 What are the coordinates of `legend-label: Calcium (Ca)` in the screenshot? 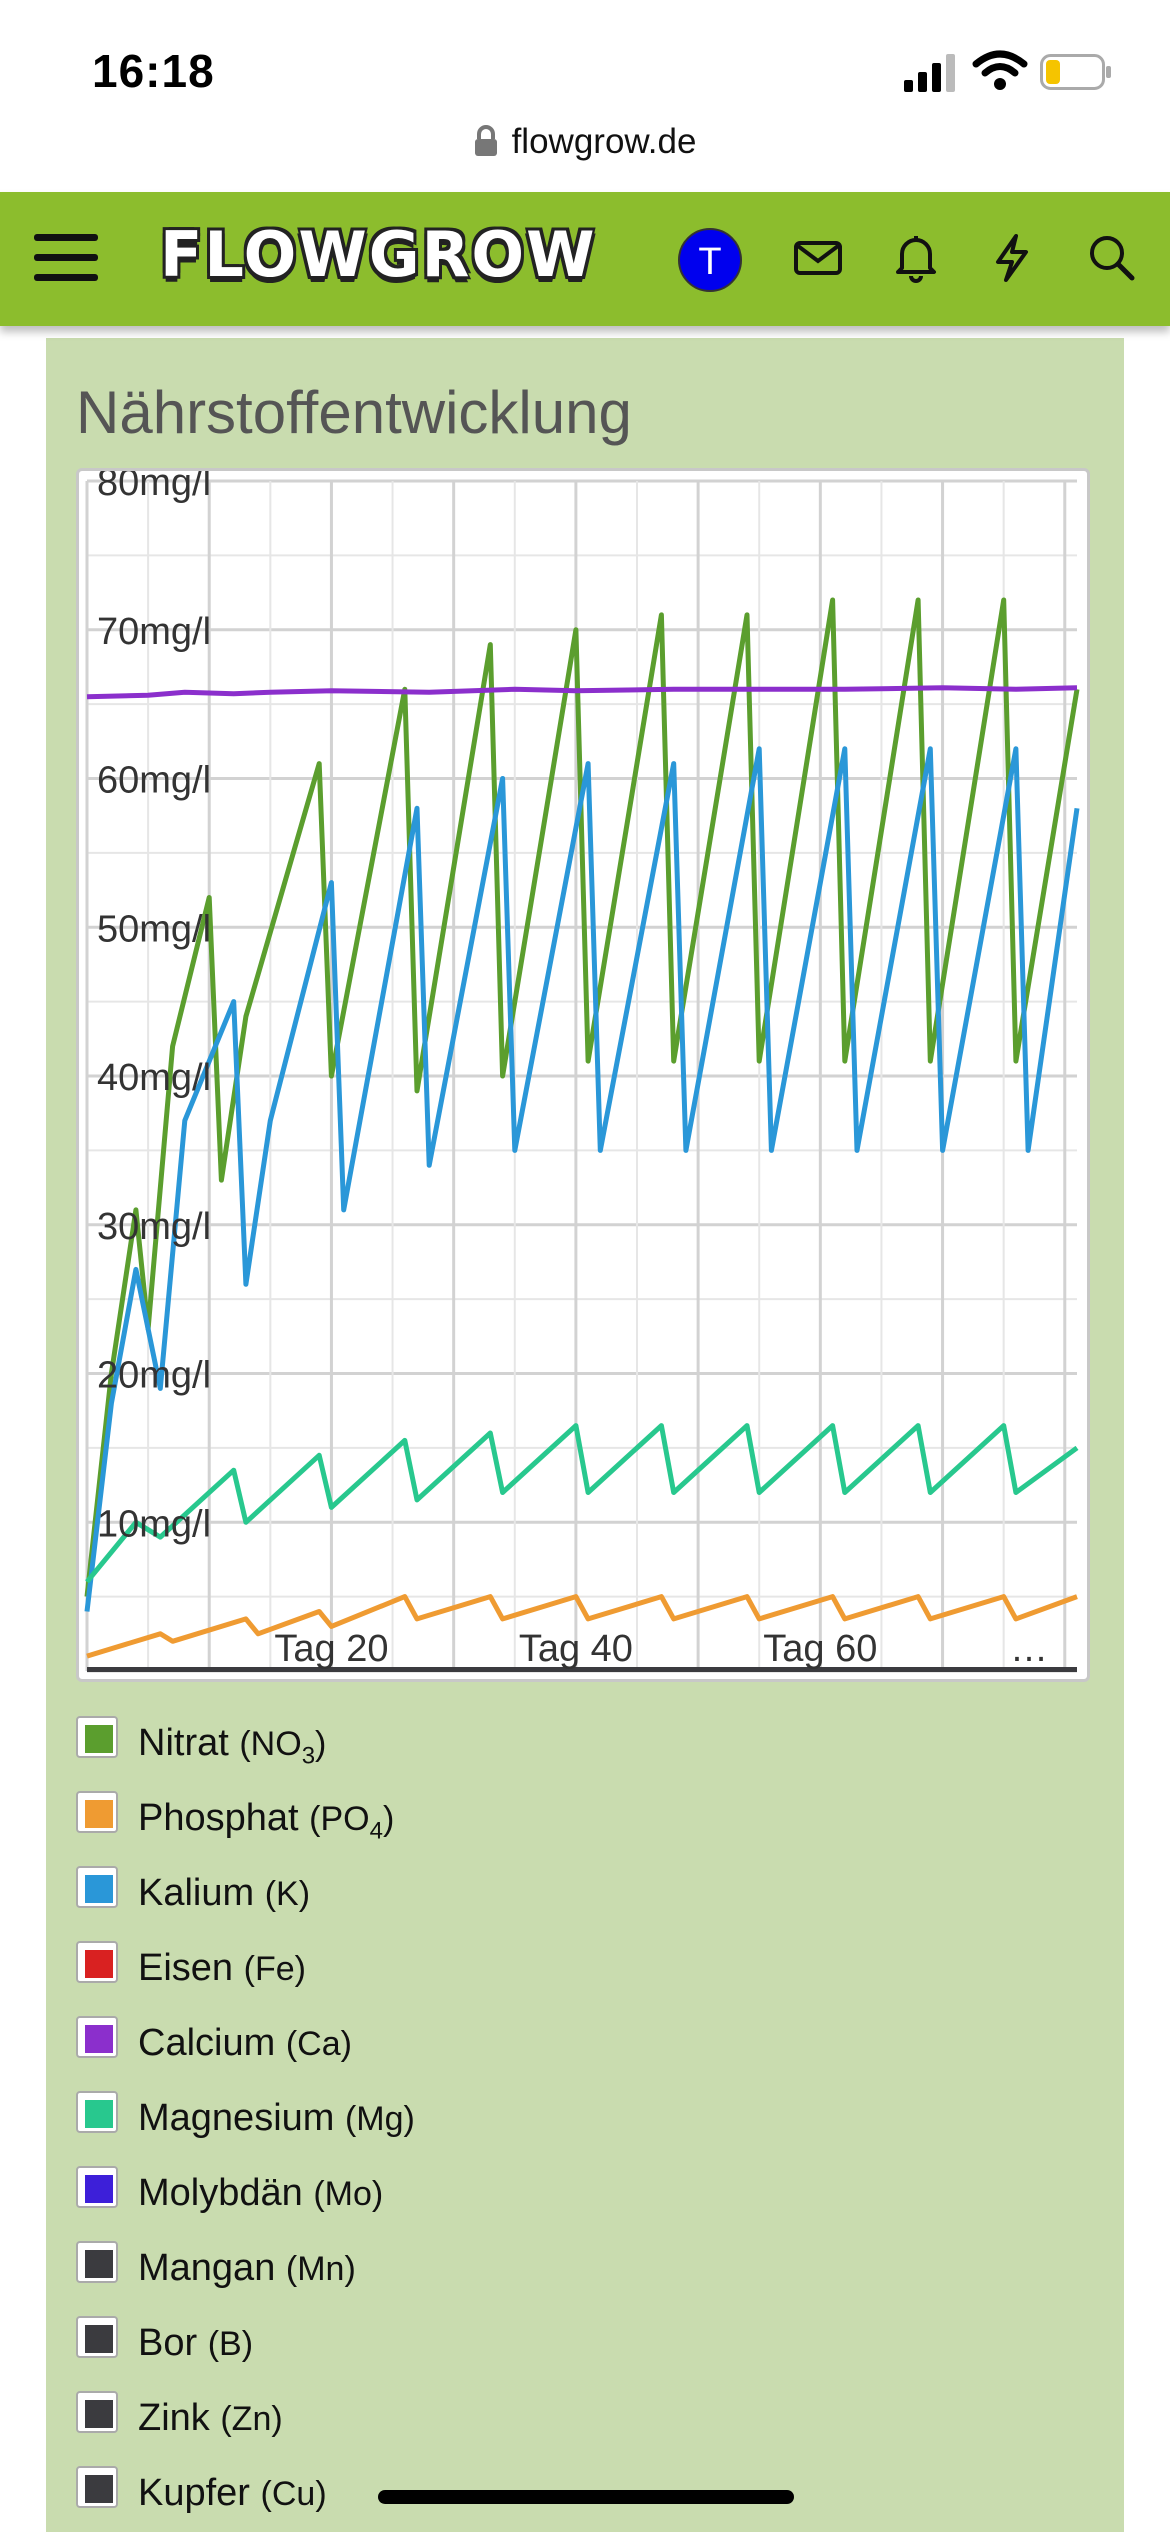 It's located at (245, 2043).